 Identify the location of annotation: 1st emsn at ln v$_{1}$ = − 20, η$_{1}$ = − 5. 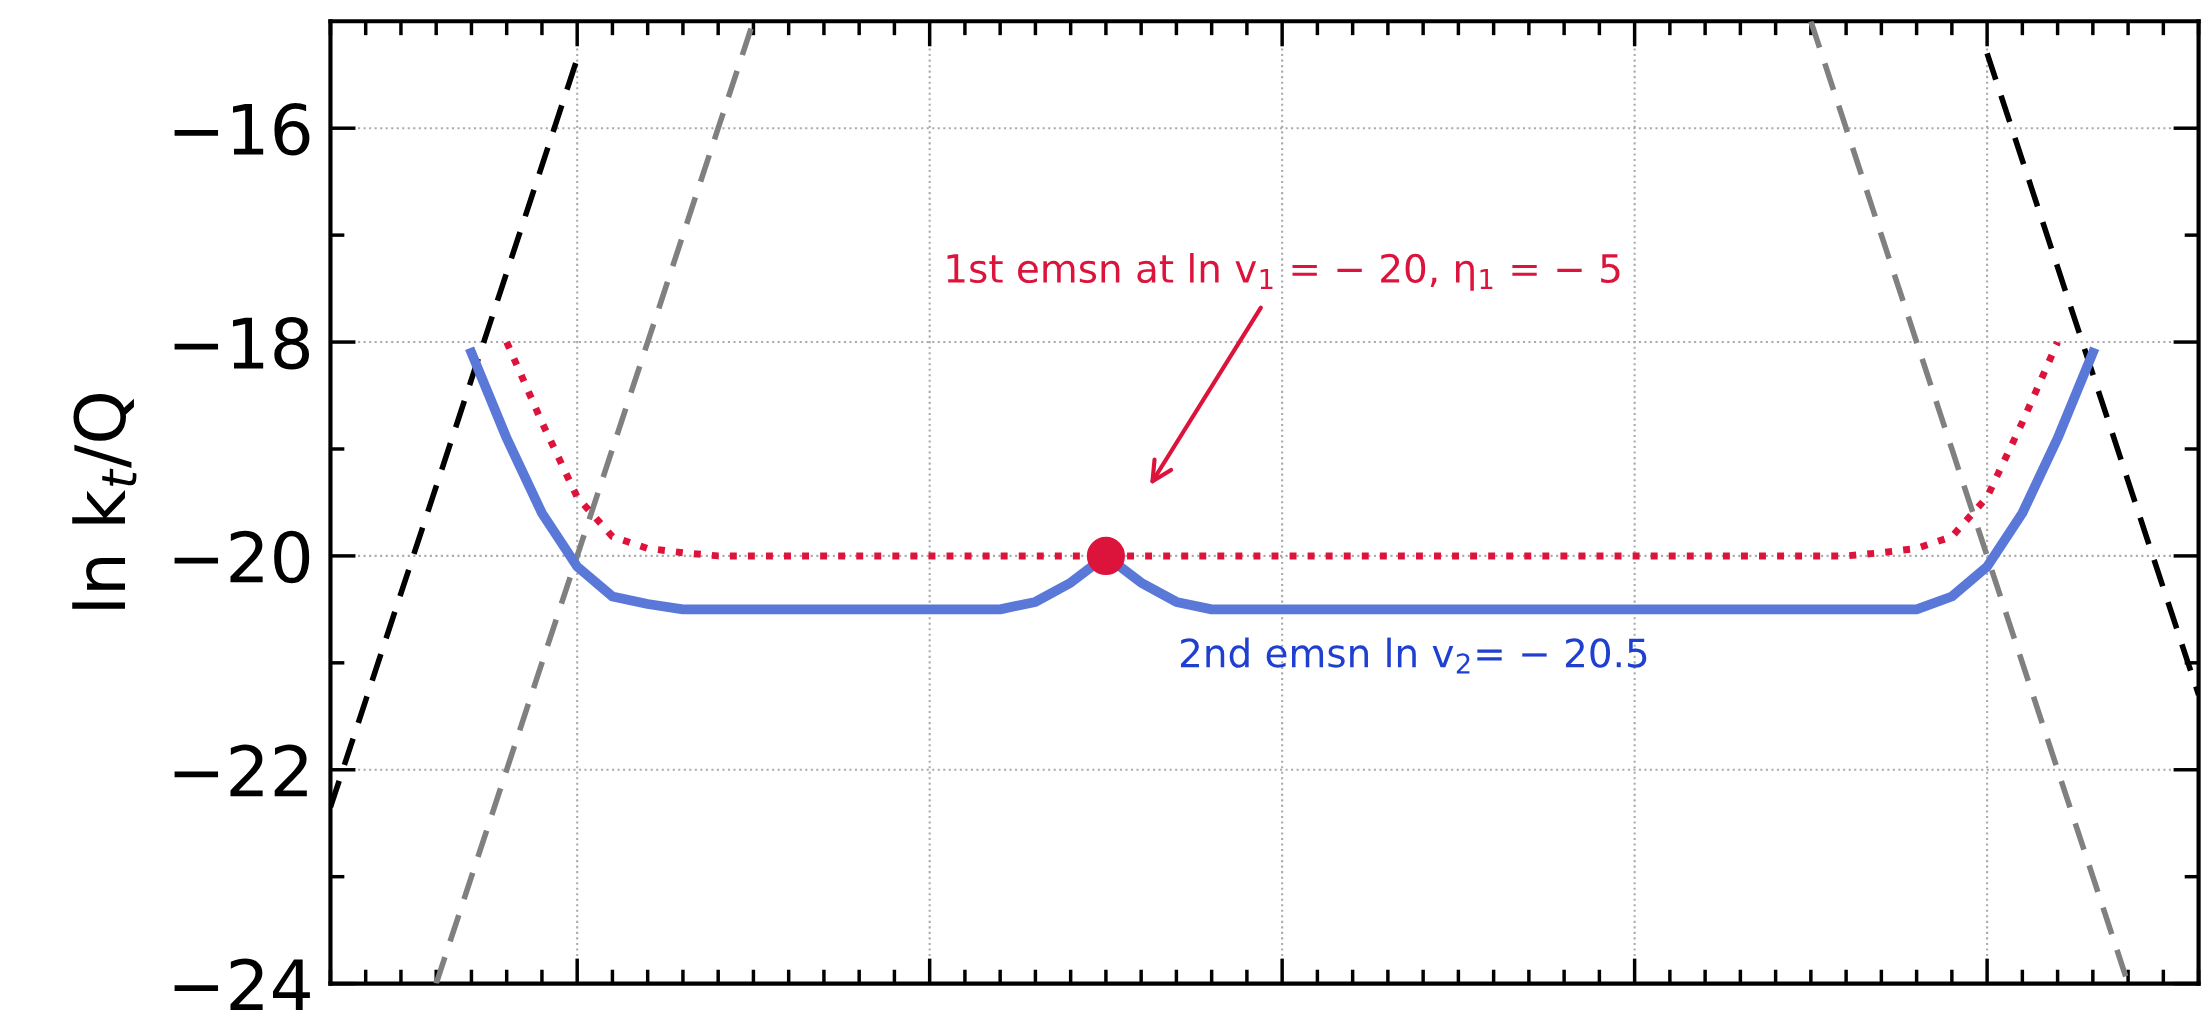
(1283, 272).